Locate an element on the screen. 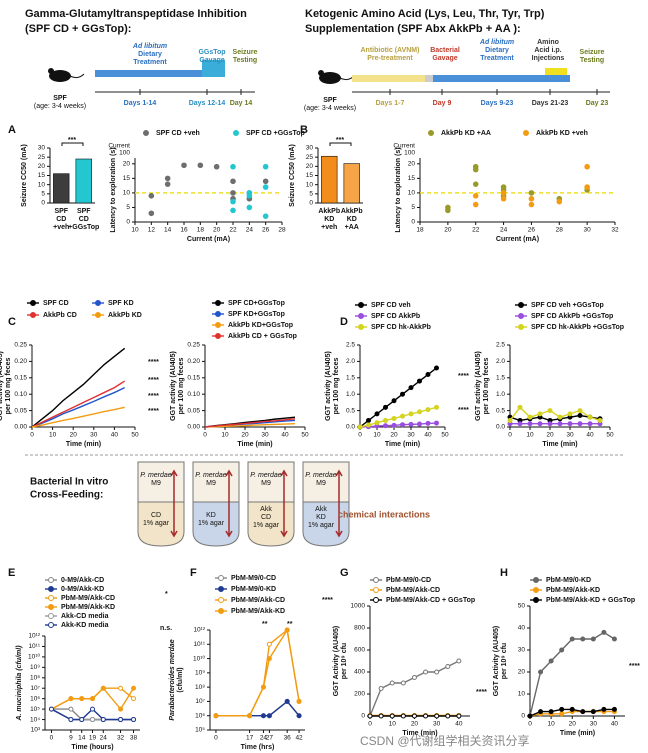 The width and height of the screenshot is (648, 753). y-axis-label: Parabacteroides merdae is located at coordinates (172, 679).